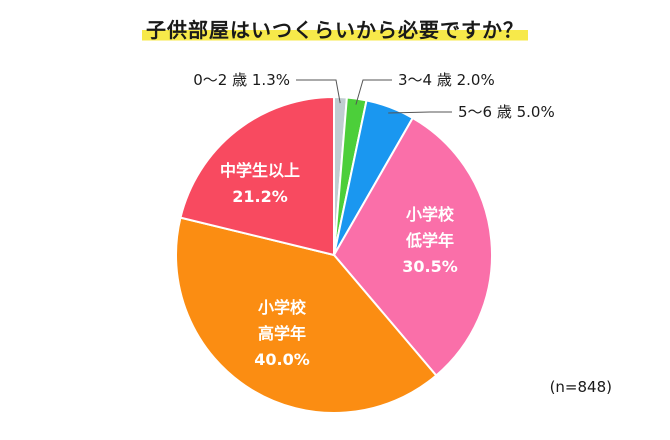 The image size is (670, 440). I want to click on slice-label: 5〜6 歳 5.0%, so click(506, 112).